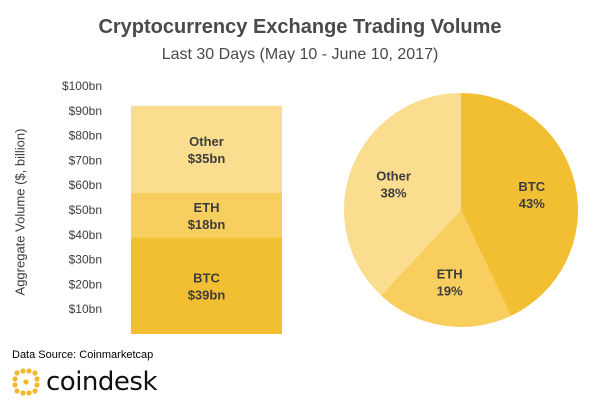  Describe the element at coordinates (85, 309) in the screenshot. I see `y-tick-label: $10bn` at that location.